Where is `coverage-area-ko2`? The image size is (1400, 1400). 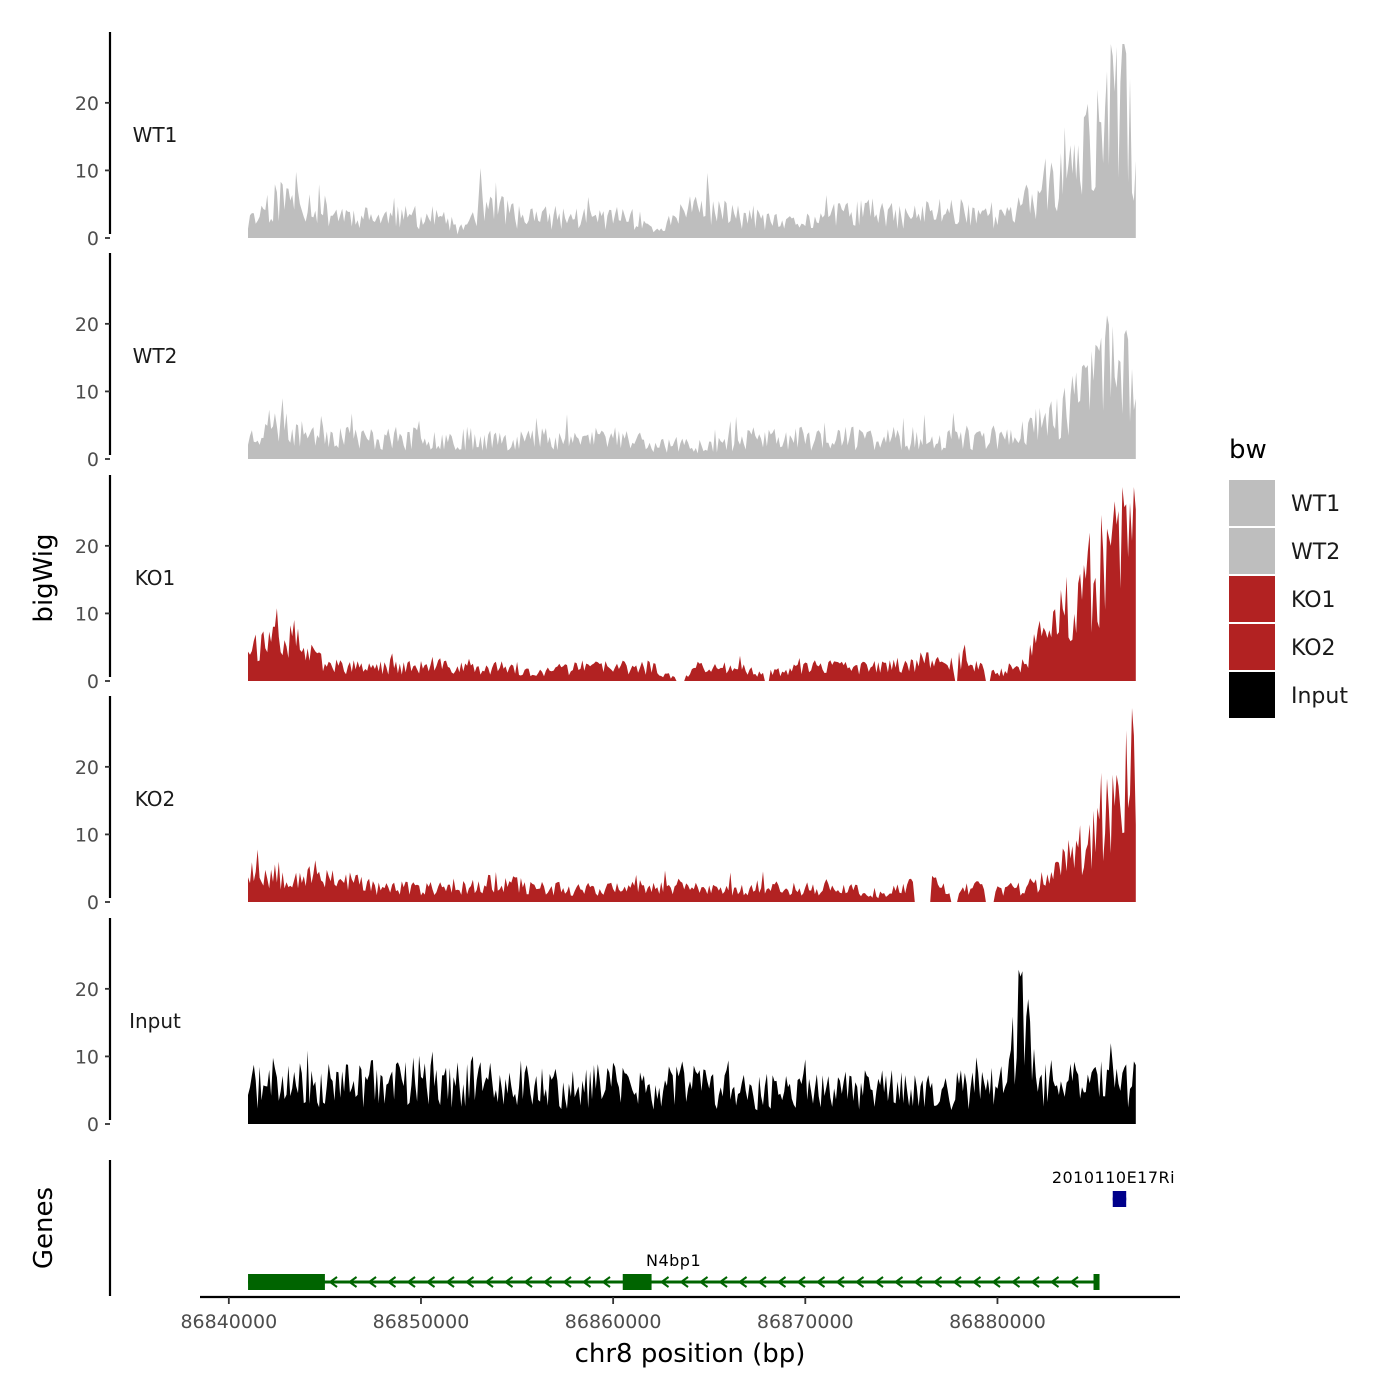 coverage-area-ko2 is located at coordinates (692, 805).